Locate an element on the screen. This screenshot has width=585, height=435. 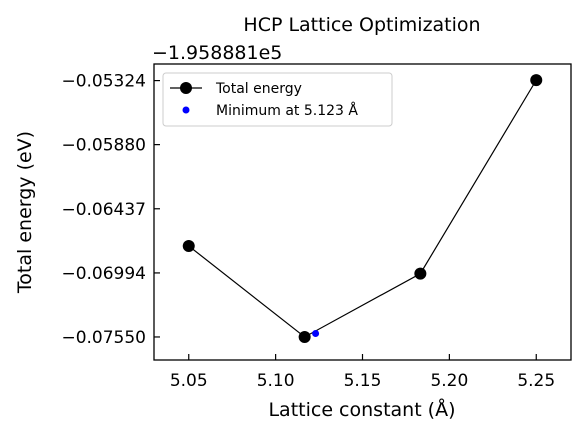
legend-label-total-energy: Total energy is located at coordinates (258, 89).